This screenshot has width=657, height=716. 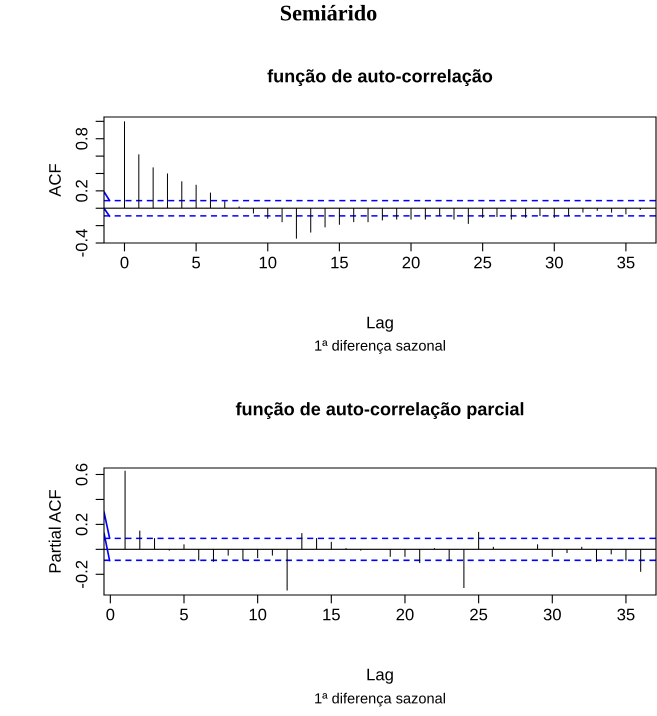 I want to click on y-axis-title: Partial ACF, so click(x=54, y=531).